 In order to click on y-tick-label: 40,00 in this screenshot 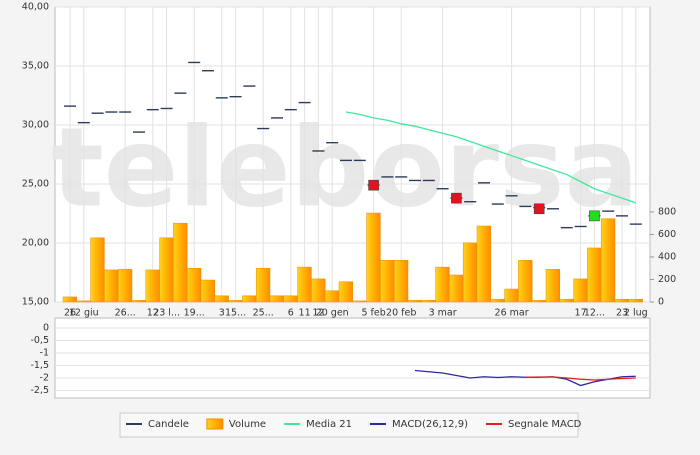, I will do `click(35, 7)`.